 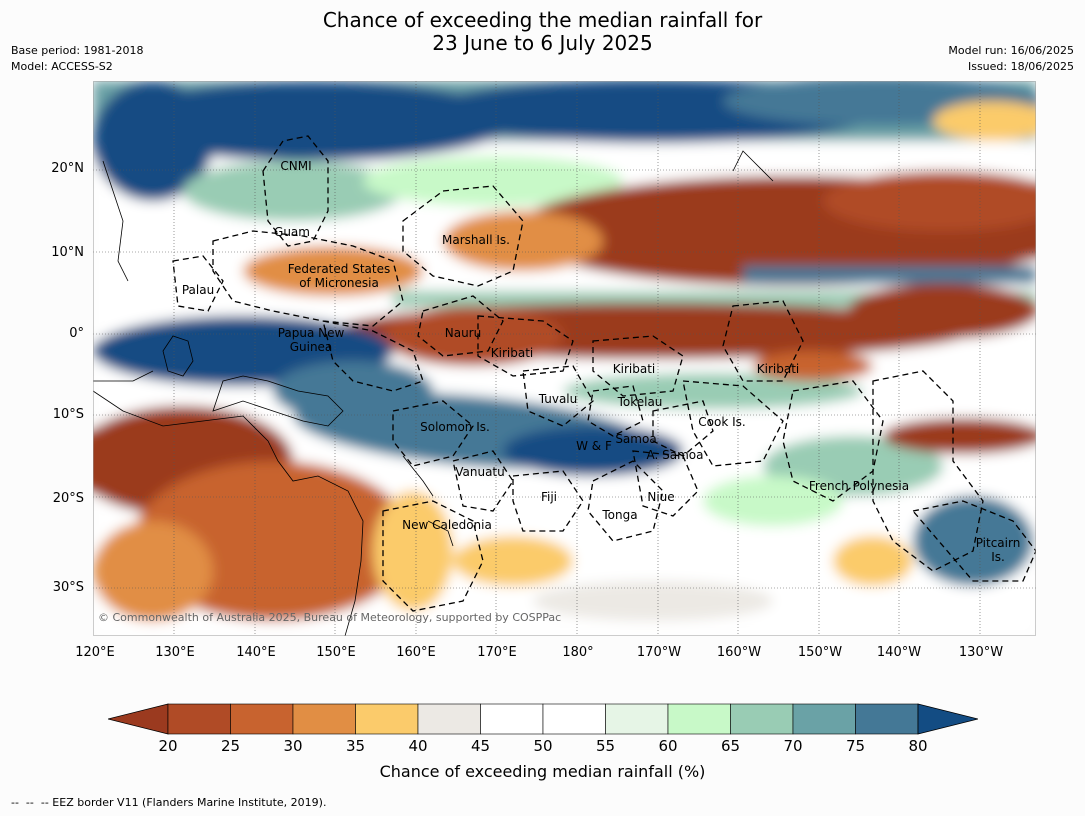 I want to click on colorbar, so click(x=543, y=719).